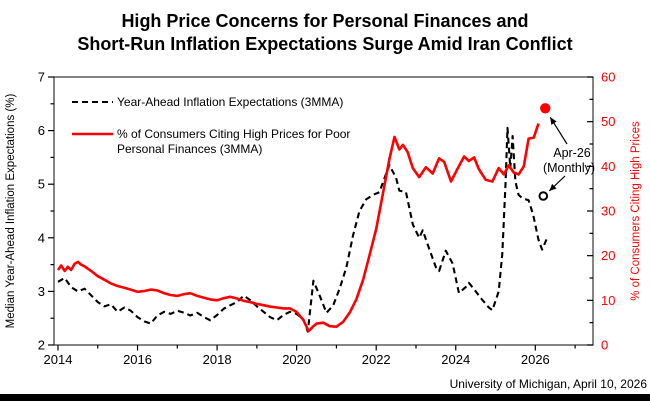 The height and width of the screenshot is (401, 650). I want to click on right-axis-tick-label: 10, so click(608, 300).